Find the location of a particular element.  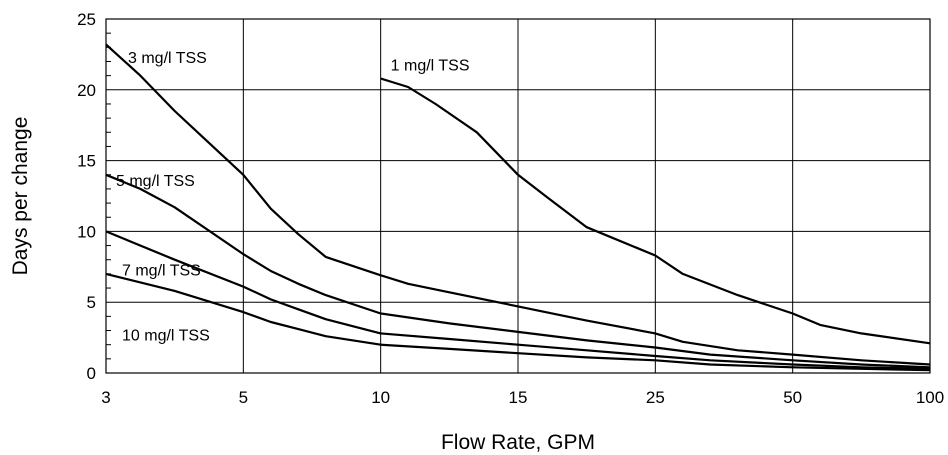

x-tick-label: 25 is located at coordinates (655, 397).